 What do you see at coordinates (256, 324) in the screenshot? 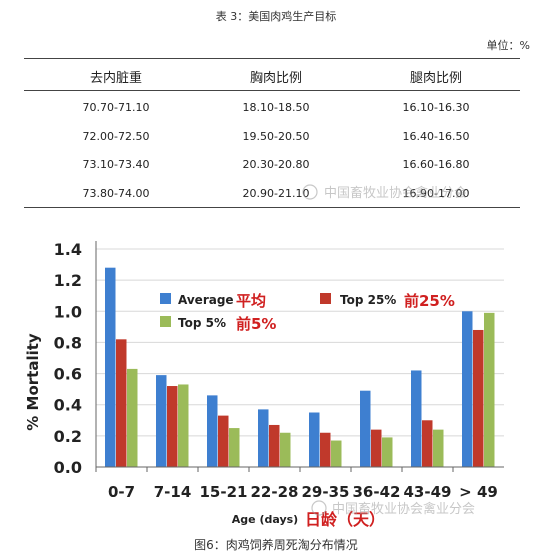
I see `legend-top5-cn: 前5%` at bounding box center [256, 324].